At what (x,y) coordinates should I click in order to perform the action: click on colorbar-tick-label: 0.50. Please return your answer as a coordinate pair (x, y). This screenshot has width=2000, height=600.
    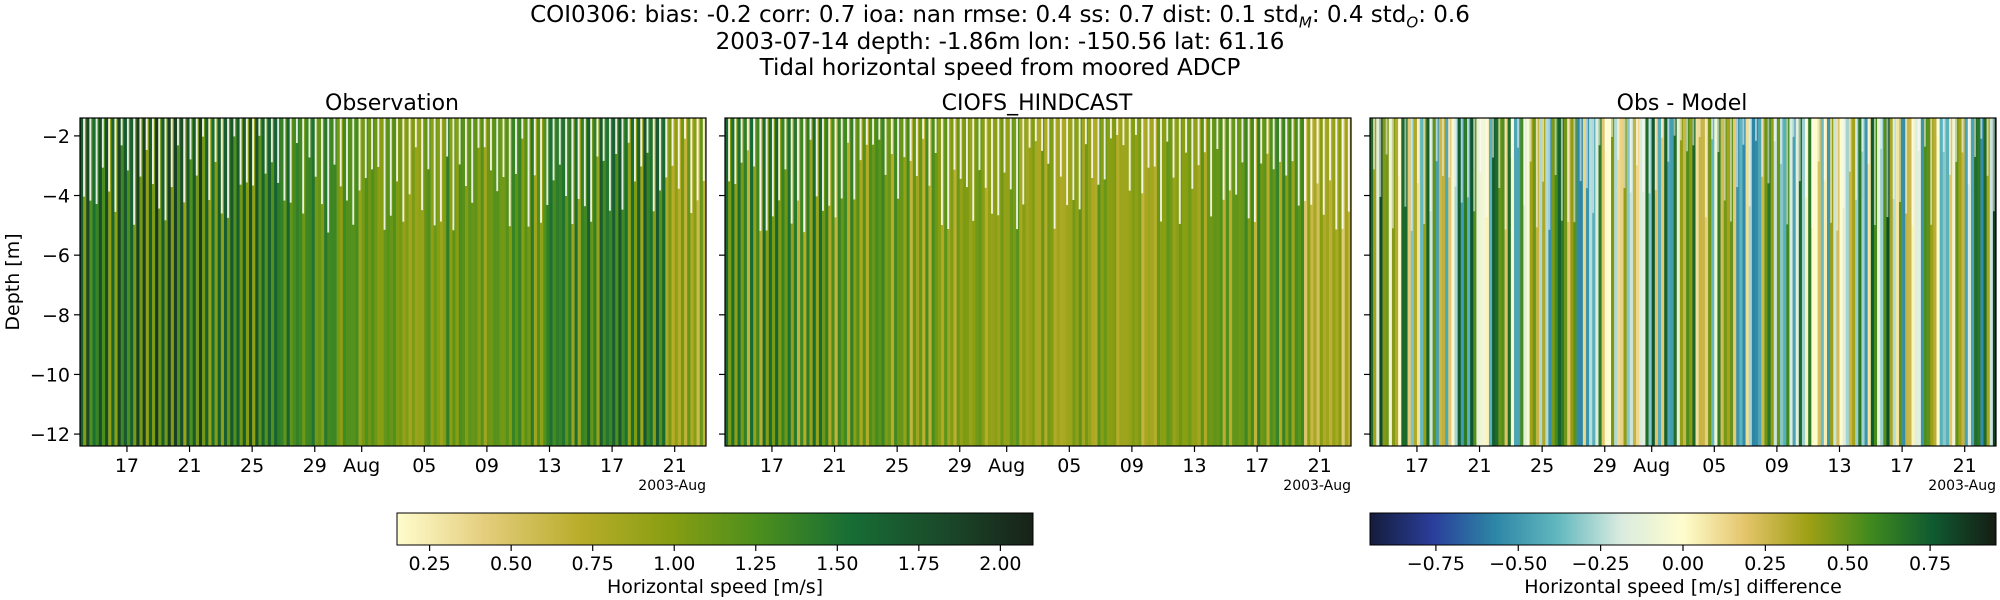
    Looking at the image, I should click on (1848, 564).